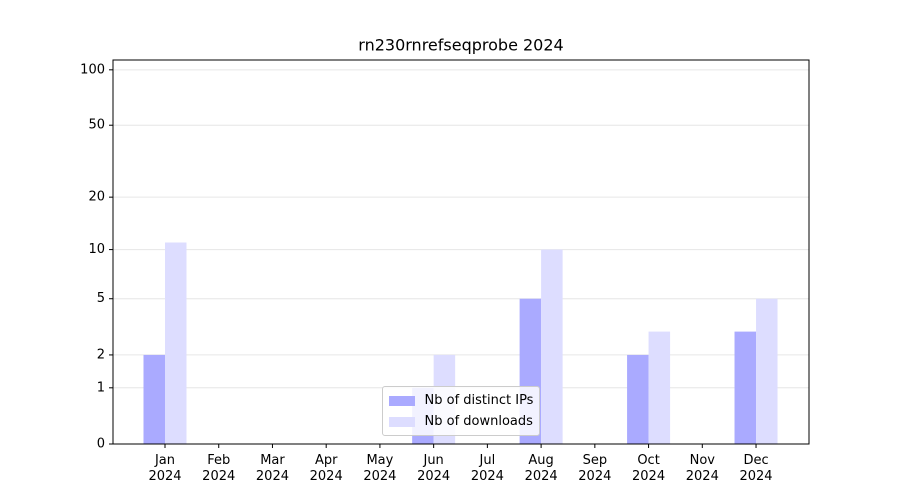 This screenshot has height=500, width=900. I want to click on x-tick-label: Sep 2024, so click(595, 468).